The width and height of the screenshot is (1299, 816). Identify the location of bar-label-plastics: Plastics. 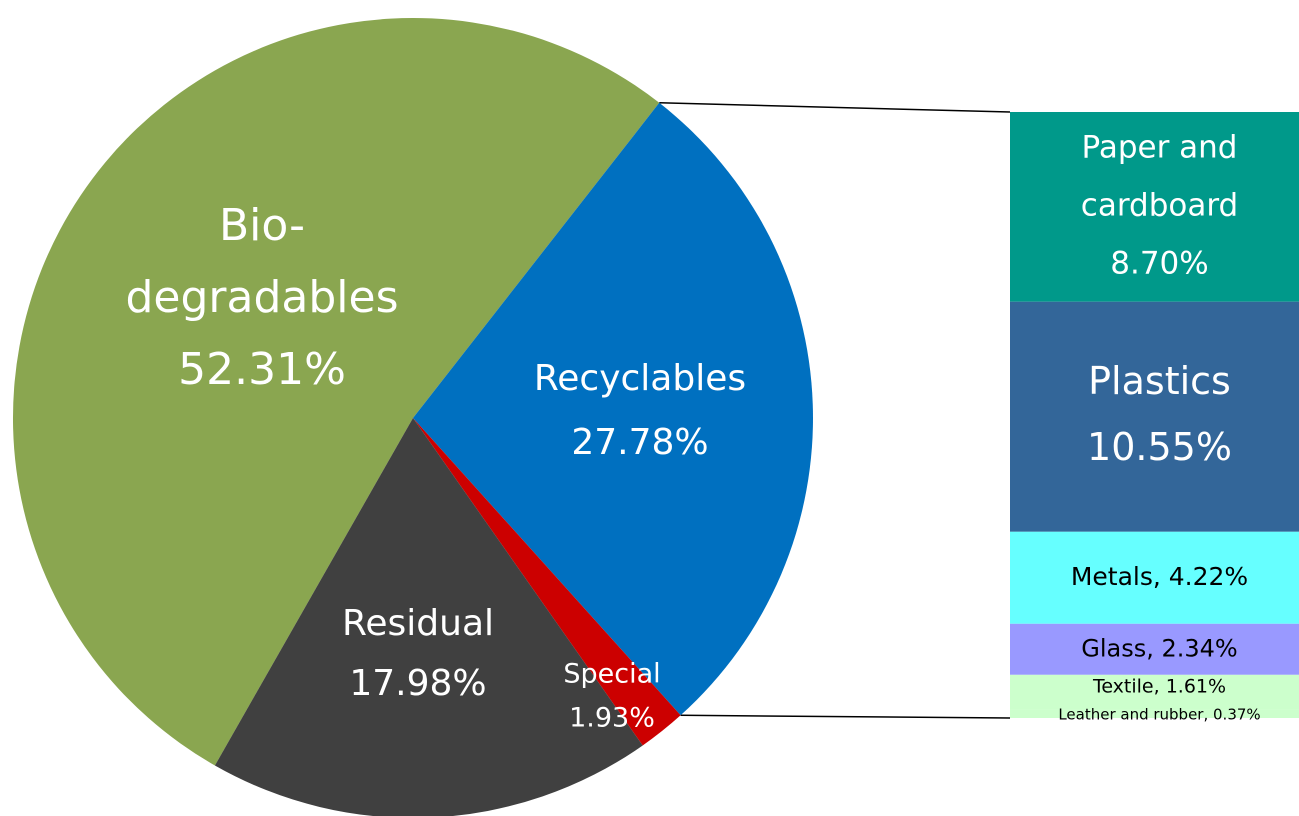
(1159, 381).